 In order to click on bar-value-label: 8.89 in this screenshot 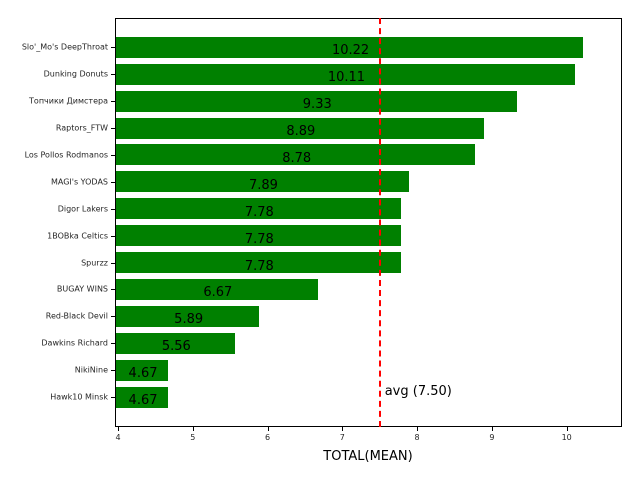, I will do `click(301, 131)`.